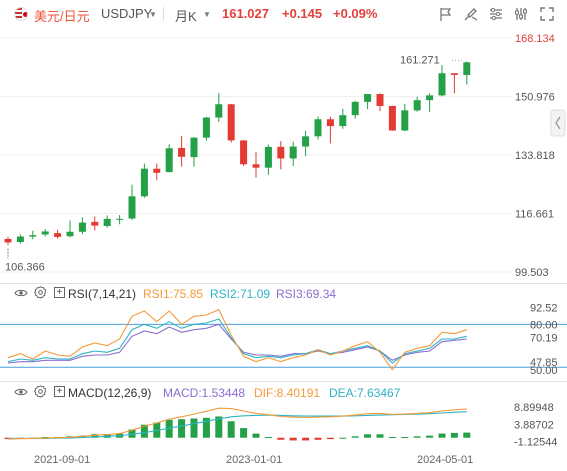 Image resolution: width=567 pixels, height=471 pixels. What do you see at coordinates (558, 123) in the screenshot?
I see `collapse-panel-button` at bounding box center [558, 123].